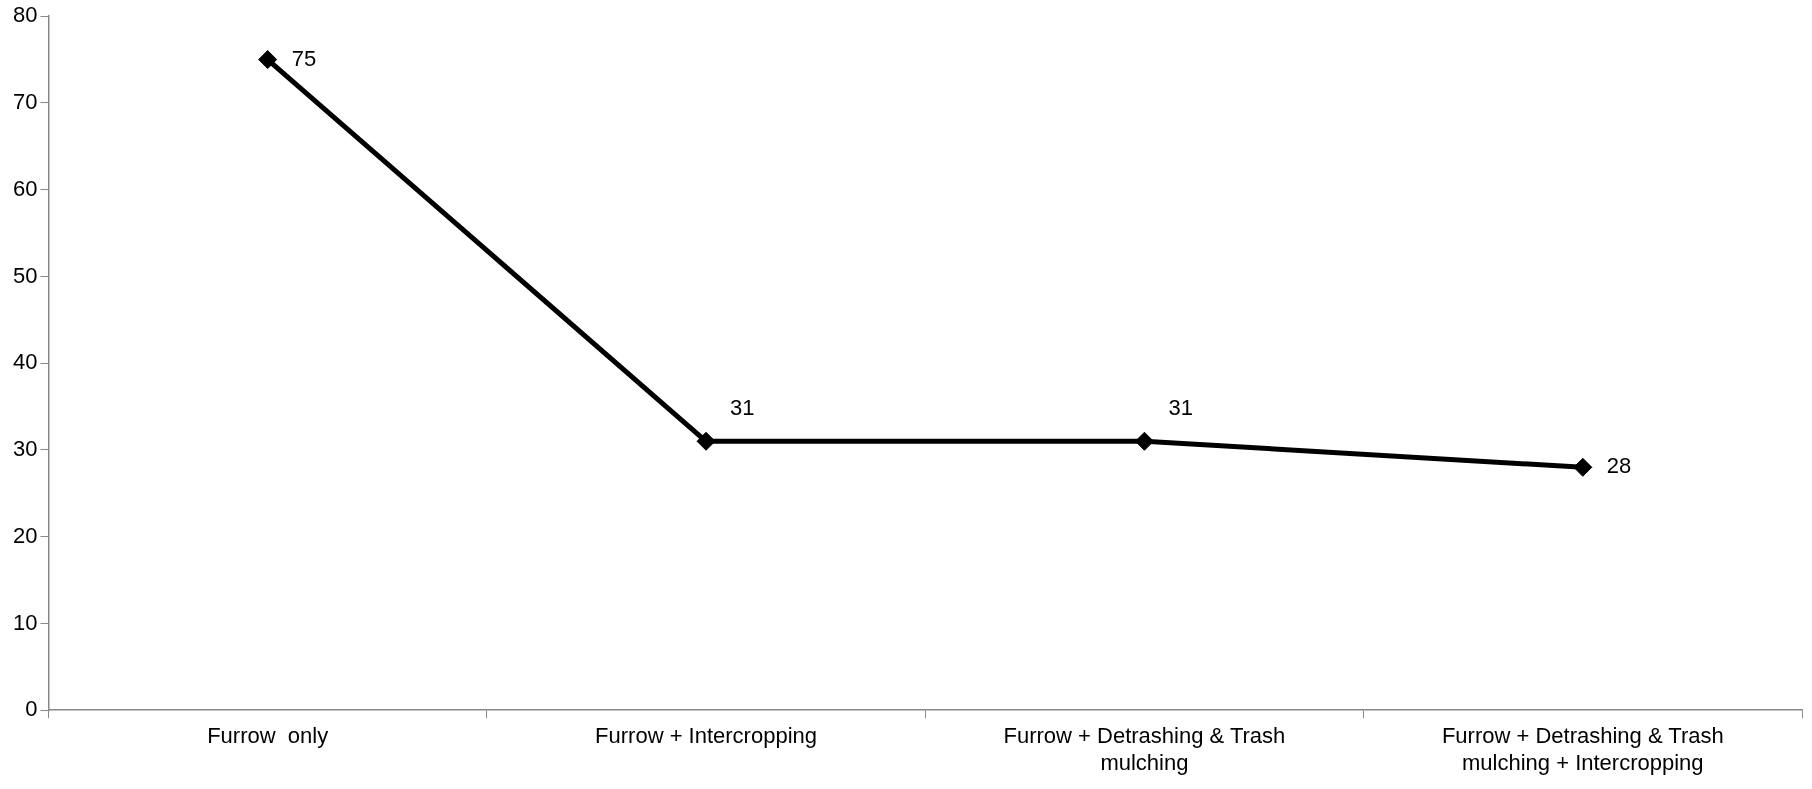 The image size is (1812, 789). What do you see at coordinates (31, 709) in the screenshot?
I see `y-tick-label: 0` at bounding box center [31, 709].